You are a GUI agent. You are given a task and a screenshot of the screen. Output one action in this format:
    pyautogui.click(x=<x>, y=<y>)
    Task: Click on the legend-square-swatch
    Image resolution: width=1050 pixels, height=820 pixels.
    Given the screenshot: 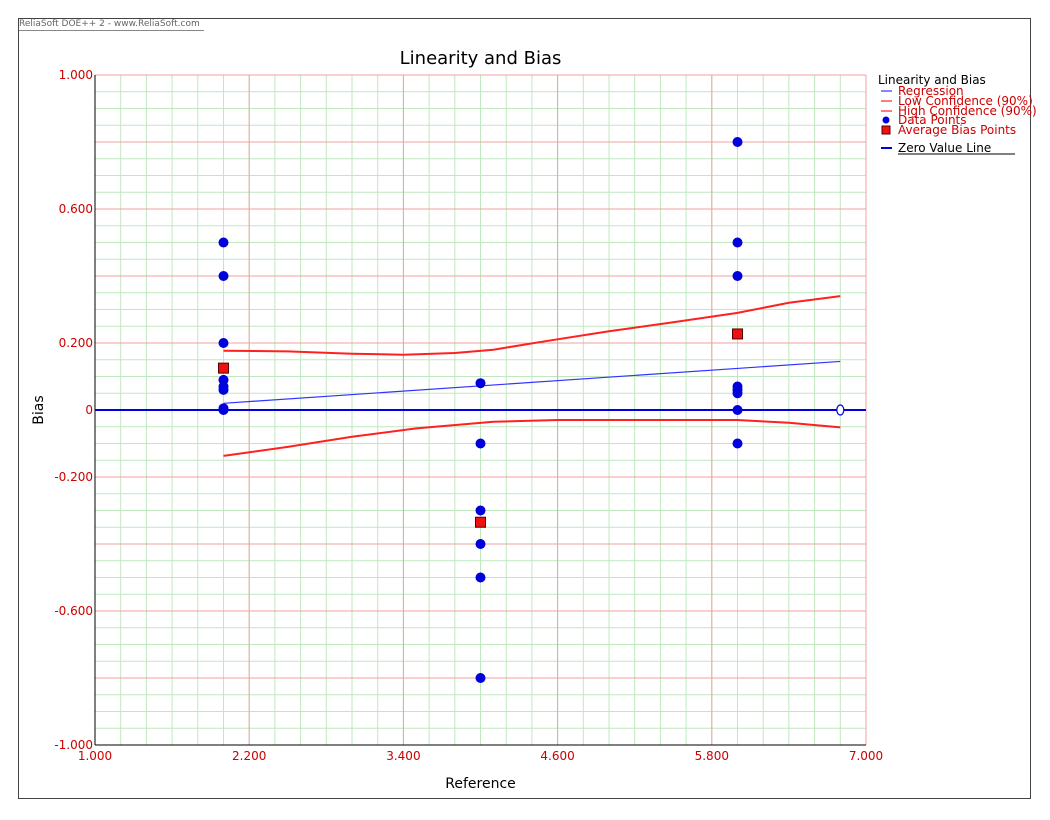 What is the action you would take?
    pyautogui.click(x=886, y=130)
    